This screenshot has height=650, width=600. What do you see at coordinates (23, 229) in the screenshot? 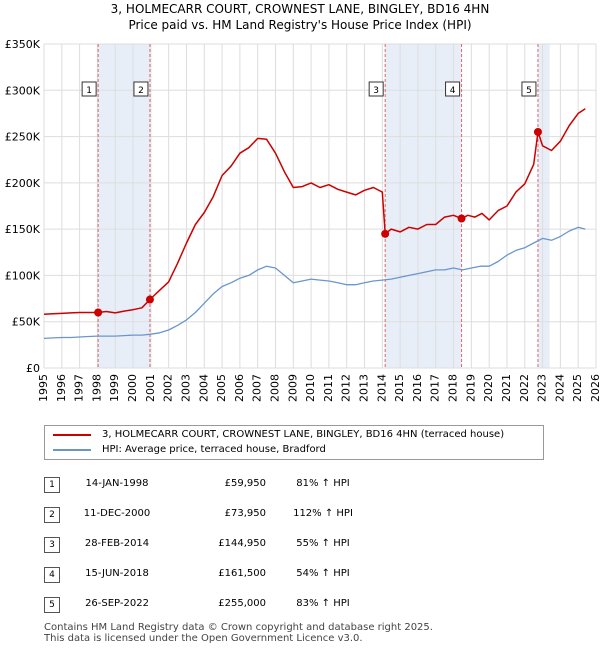
I see `y-tick-label: £150K` at bounding box center [23, 229].